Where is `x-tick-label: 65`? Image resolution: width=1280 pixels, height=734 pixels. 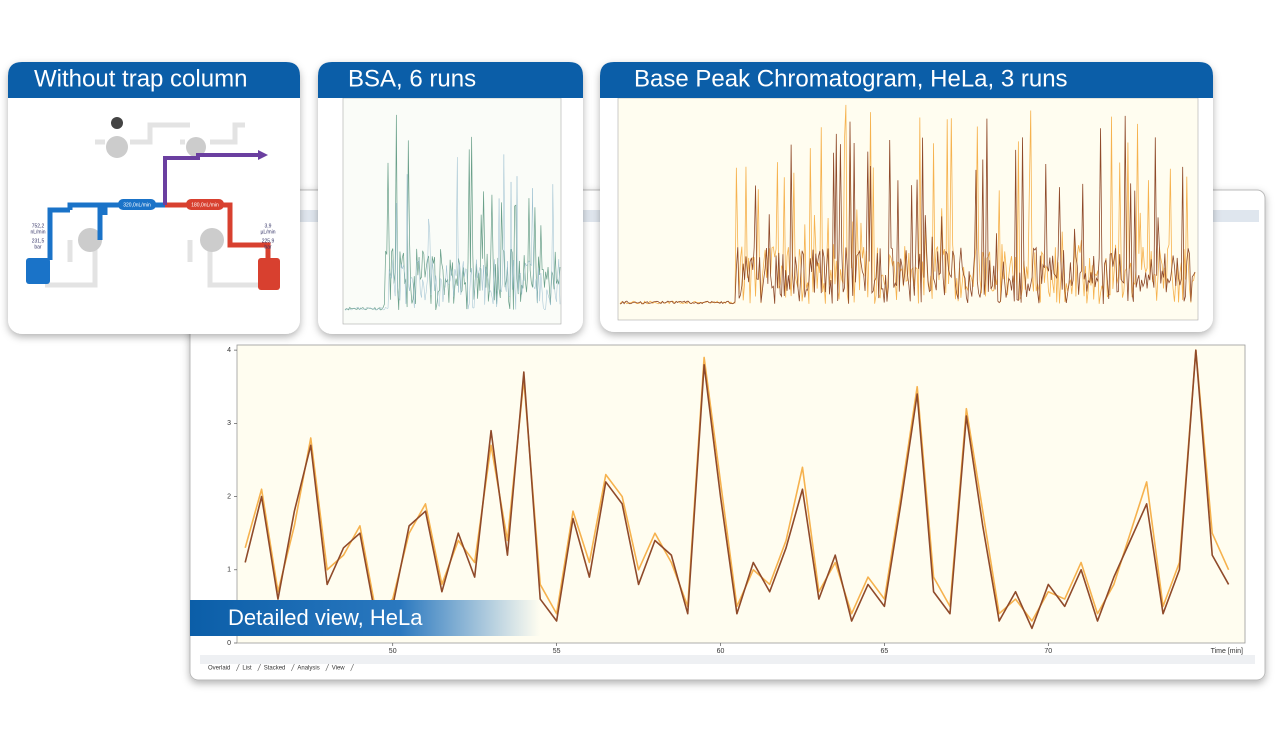 x-tick-label: 65 is located at coordinates (885, 651).